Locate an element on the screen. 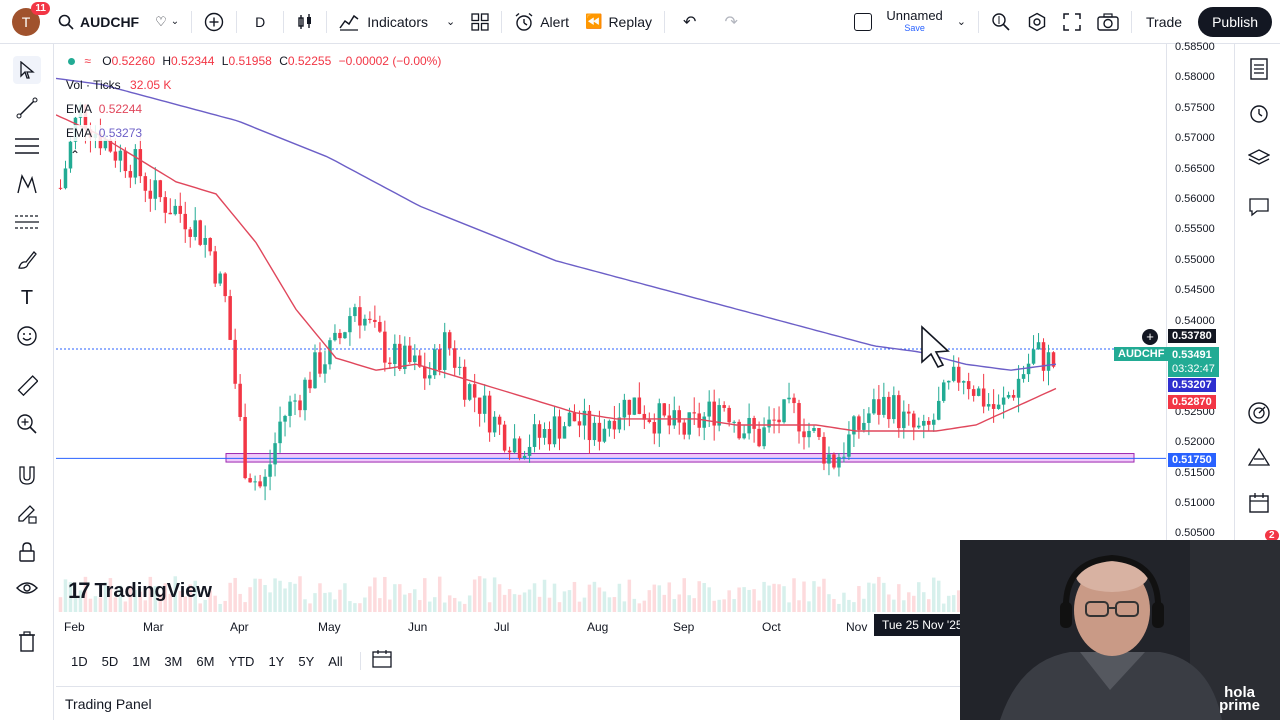 This screenshot has width=1280, height=720. snapshot-button is located at coordinates (1108, 22).